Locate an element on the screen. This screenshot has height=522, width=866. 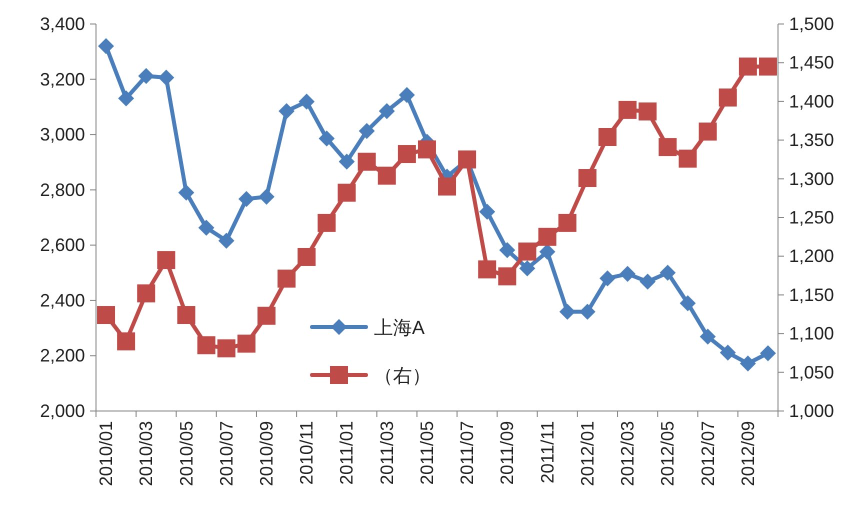
x-tick: 2012/09 is located at coordinates (748, 453).